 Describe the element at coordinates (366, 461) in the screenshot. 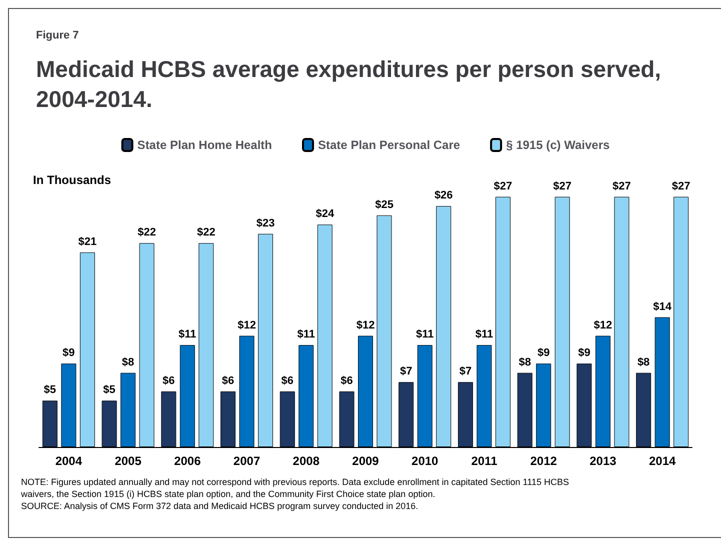

I see `x-tick-label: 2009` at that location.